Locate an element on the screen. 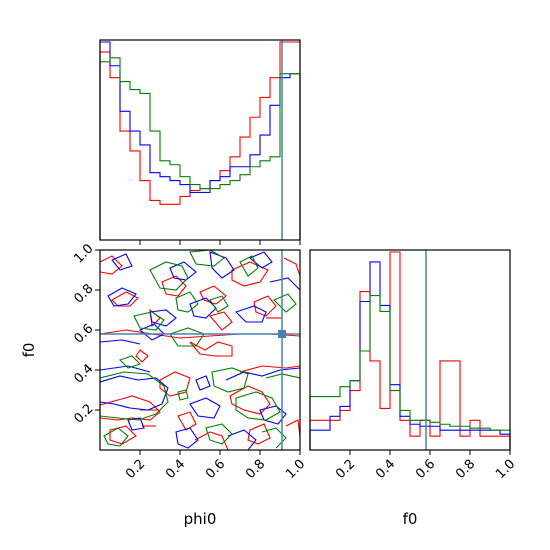  f0-histogram-frame is located at coordinates (410, 350).